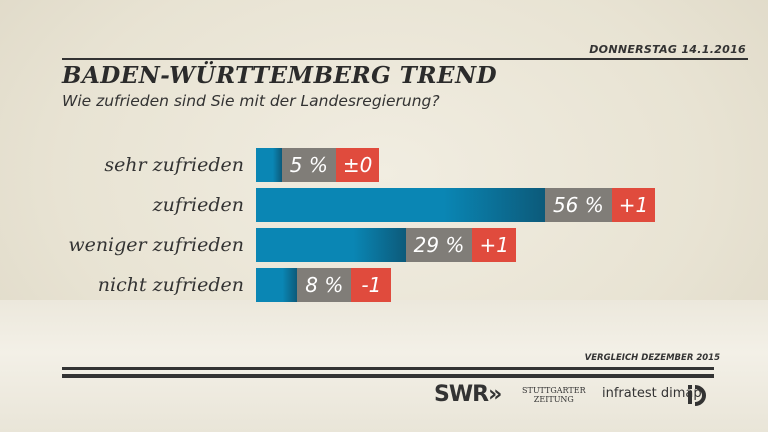  Describe the element at coordinates (371, 285) in the screenshot. I see `change-label: -1` at that location.